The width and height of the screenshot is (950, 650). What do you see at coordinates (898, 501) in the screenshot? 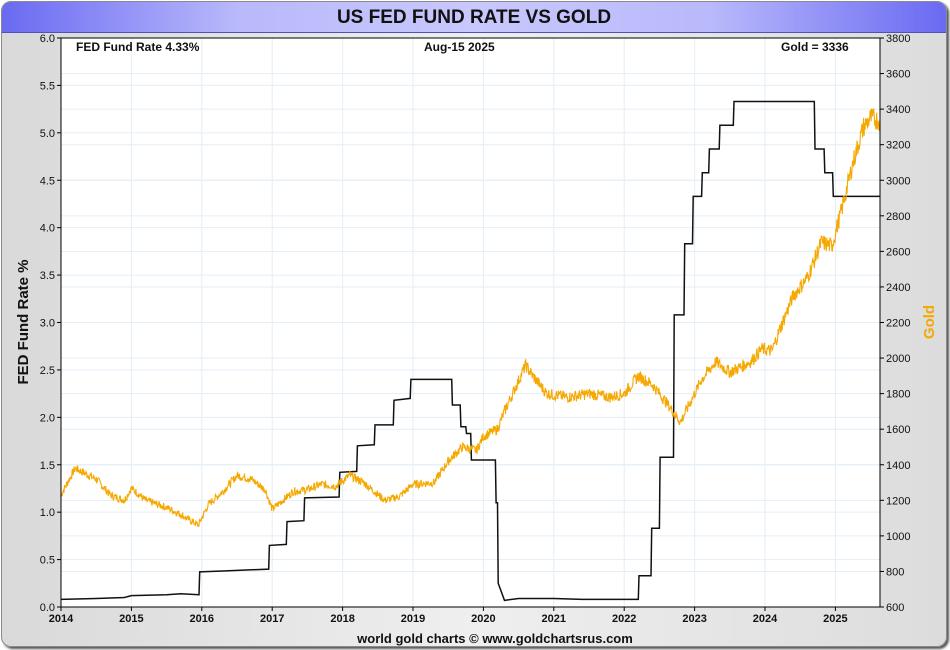
I see `y2-tick-label: 1200` at bounding box center [898, 501].